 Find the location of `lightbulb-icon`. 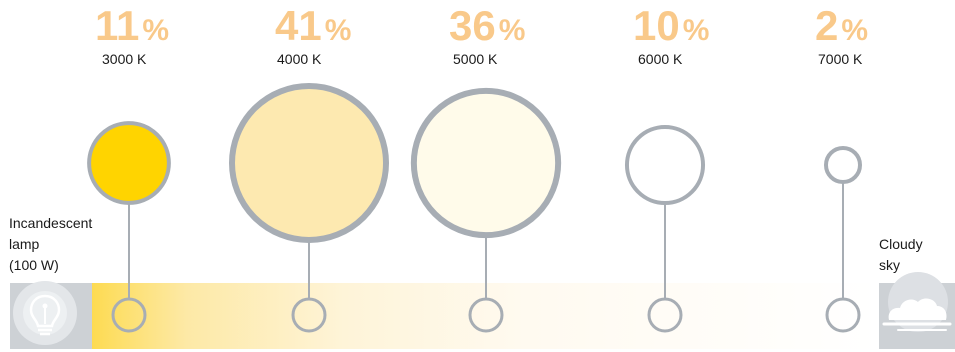

lightbulb-icon is located at coordinates (51, 315).